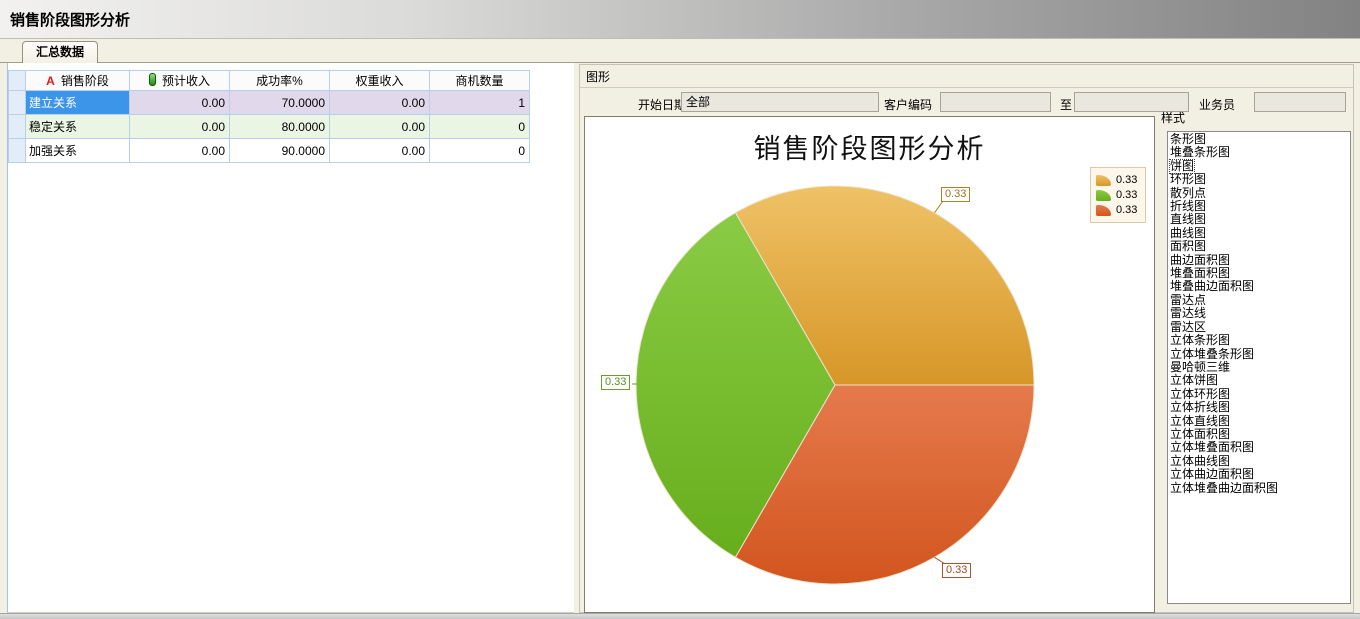 The width and height of the screenshot is (1360, 619). I want to click on sort-a-icon: A, so click(50, 81).